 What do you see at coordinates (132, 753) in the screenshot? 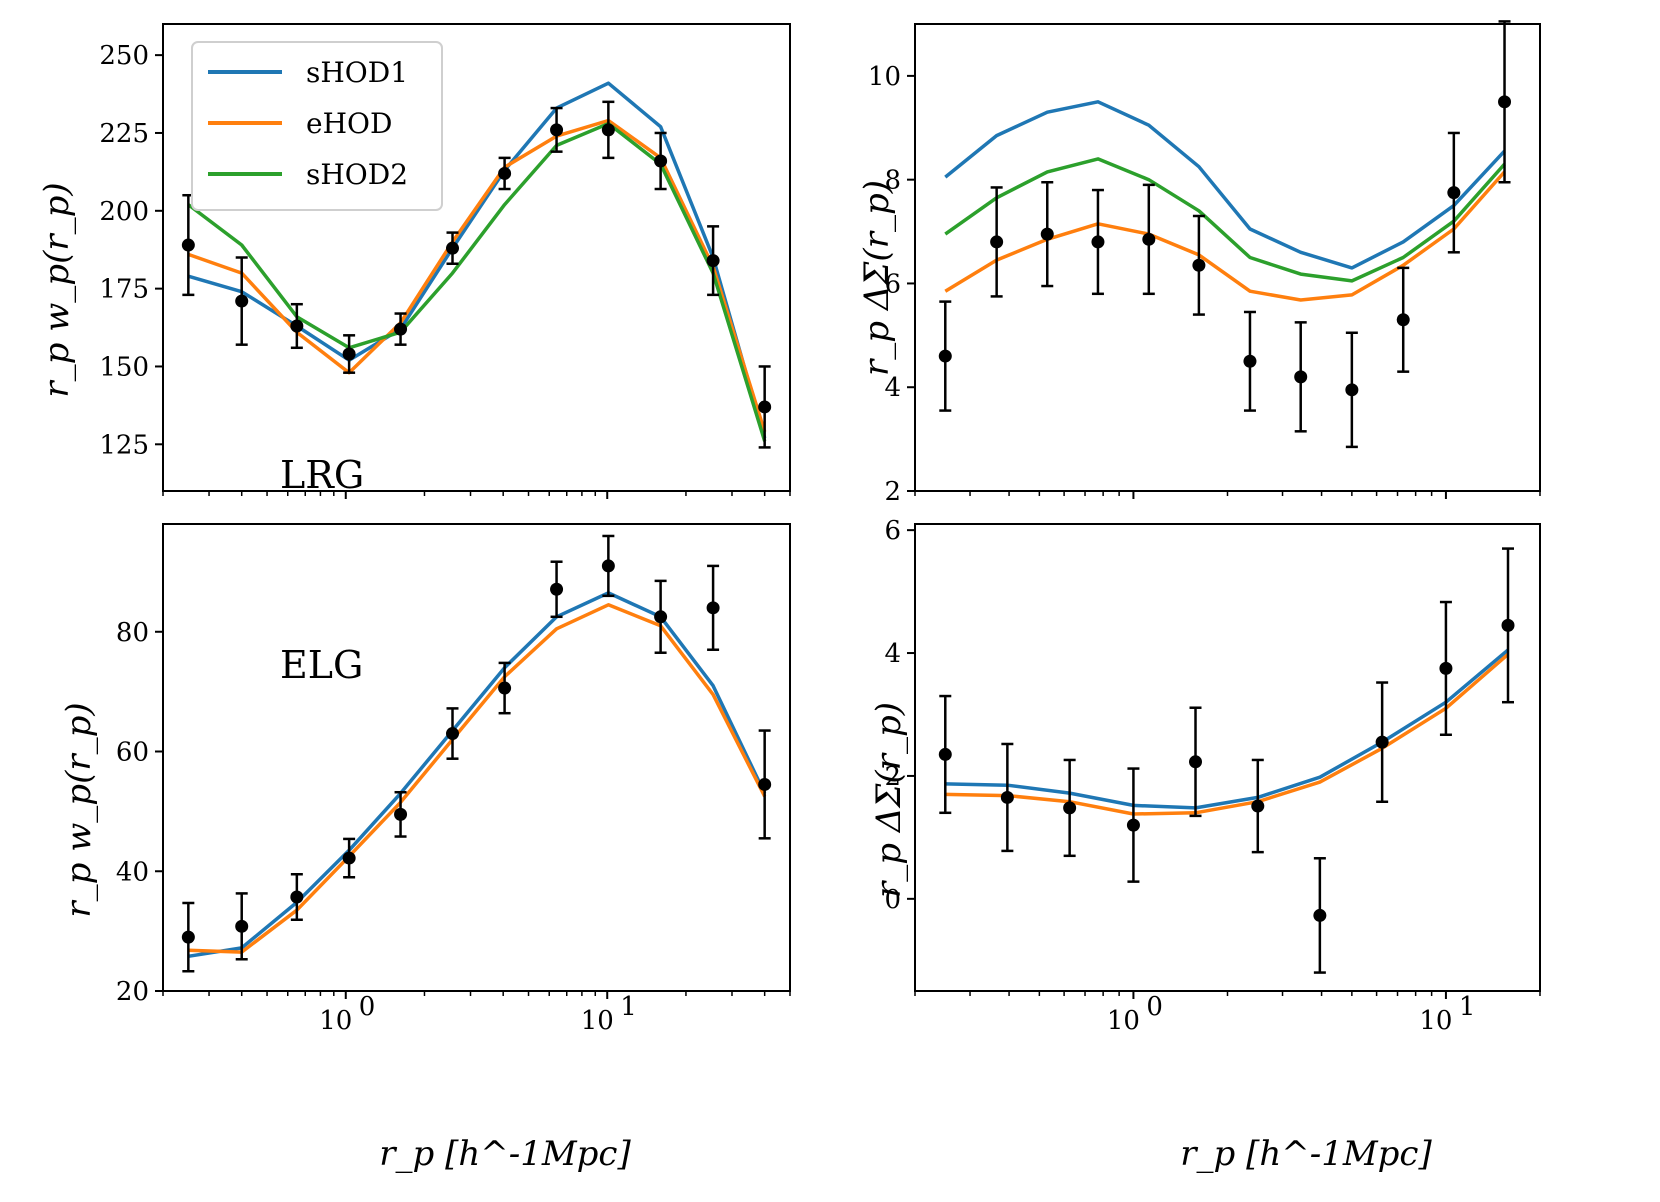
I see `y-tick-label: 60` at bounding box center [132, 753].